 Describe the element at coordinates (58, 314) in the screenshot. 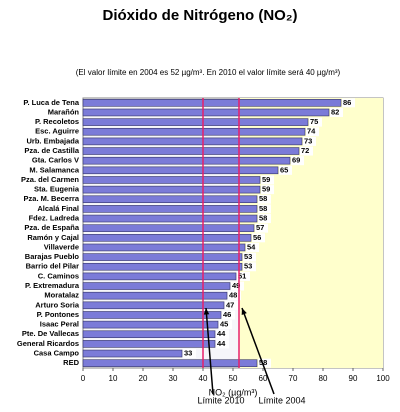

I see `y-tick-label: P. Pontones` at that location.